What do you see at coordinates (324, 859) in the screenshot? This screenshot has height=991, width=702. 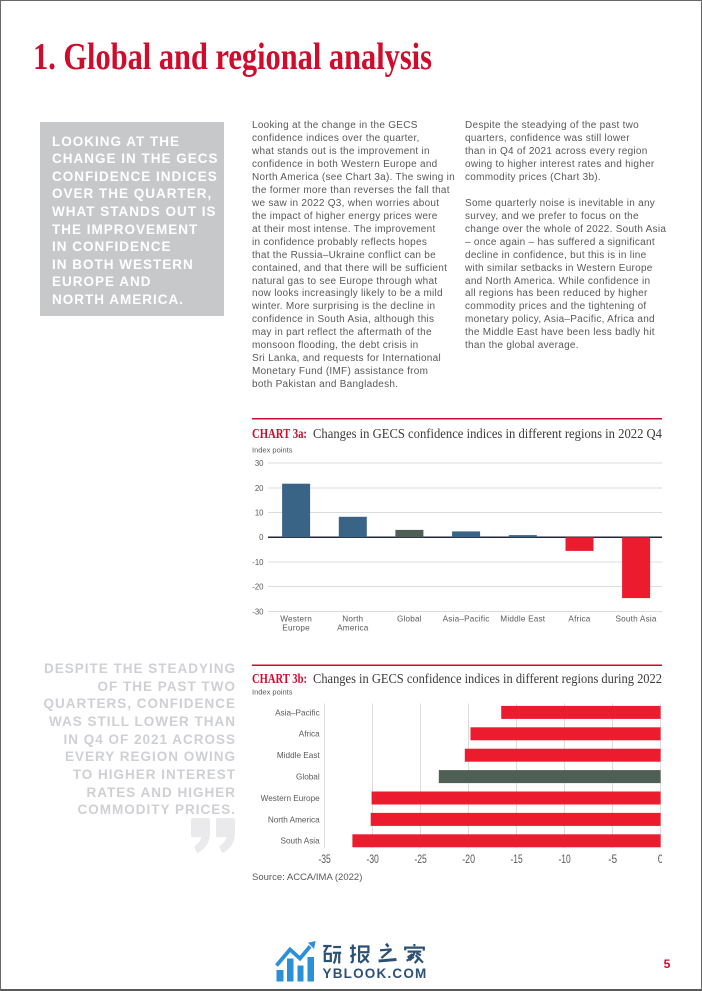 I see `svg-text: -35` at bounding box center [324, 859].